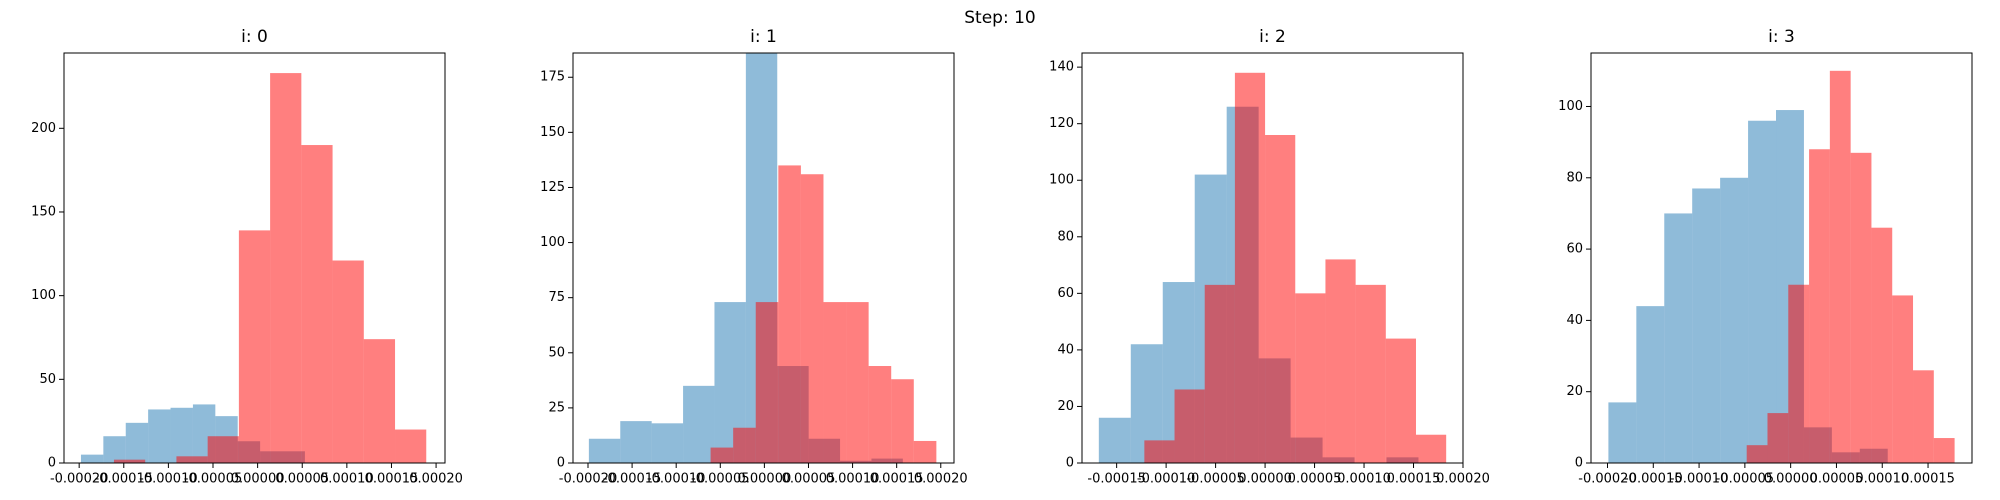  What do you see at coordinates (1574, 177) in the screenshot?
I see `y-tick-label: 80` at bounding box center [1574, 177].